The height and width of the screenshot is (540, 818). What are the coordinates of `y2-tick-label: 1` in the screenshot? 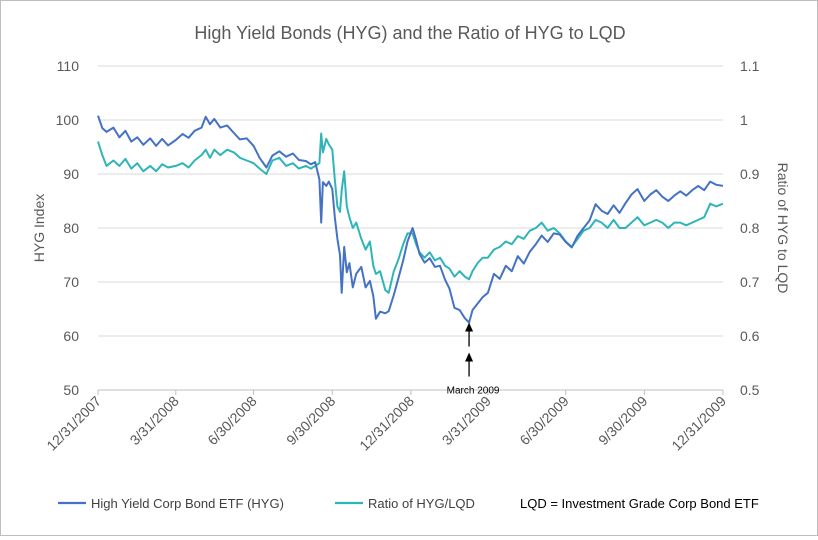 It's located at (744, 120).